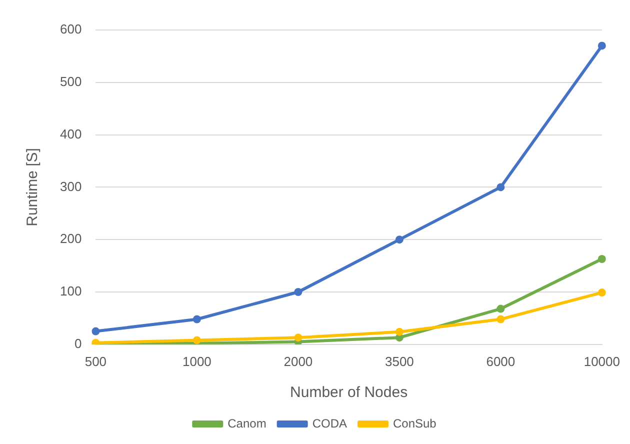  I want to click on y-tick-label: 100, so click(71, 291).